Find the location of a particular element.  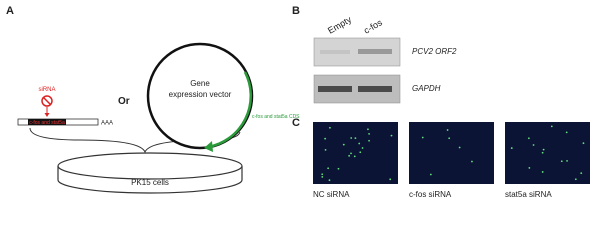

image-label: NC siRNA is located at coordinates (331, 194).